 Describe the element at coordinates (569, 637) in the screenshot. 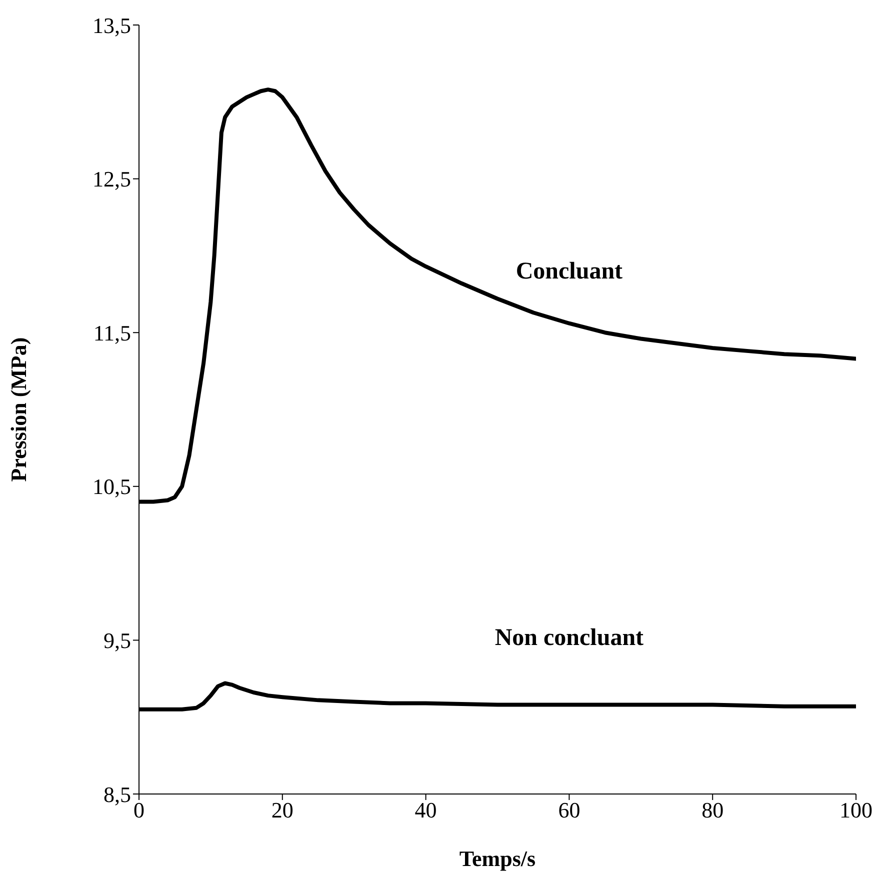

I see `text: Non concluant` at that location.